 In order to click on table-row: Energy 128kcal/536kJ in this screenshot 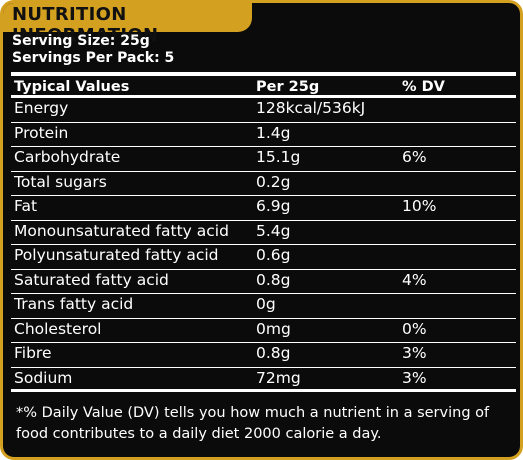, I will do `click(263, 110)`.